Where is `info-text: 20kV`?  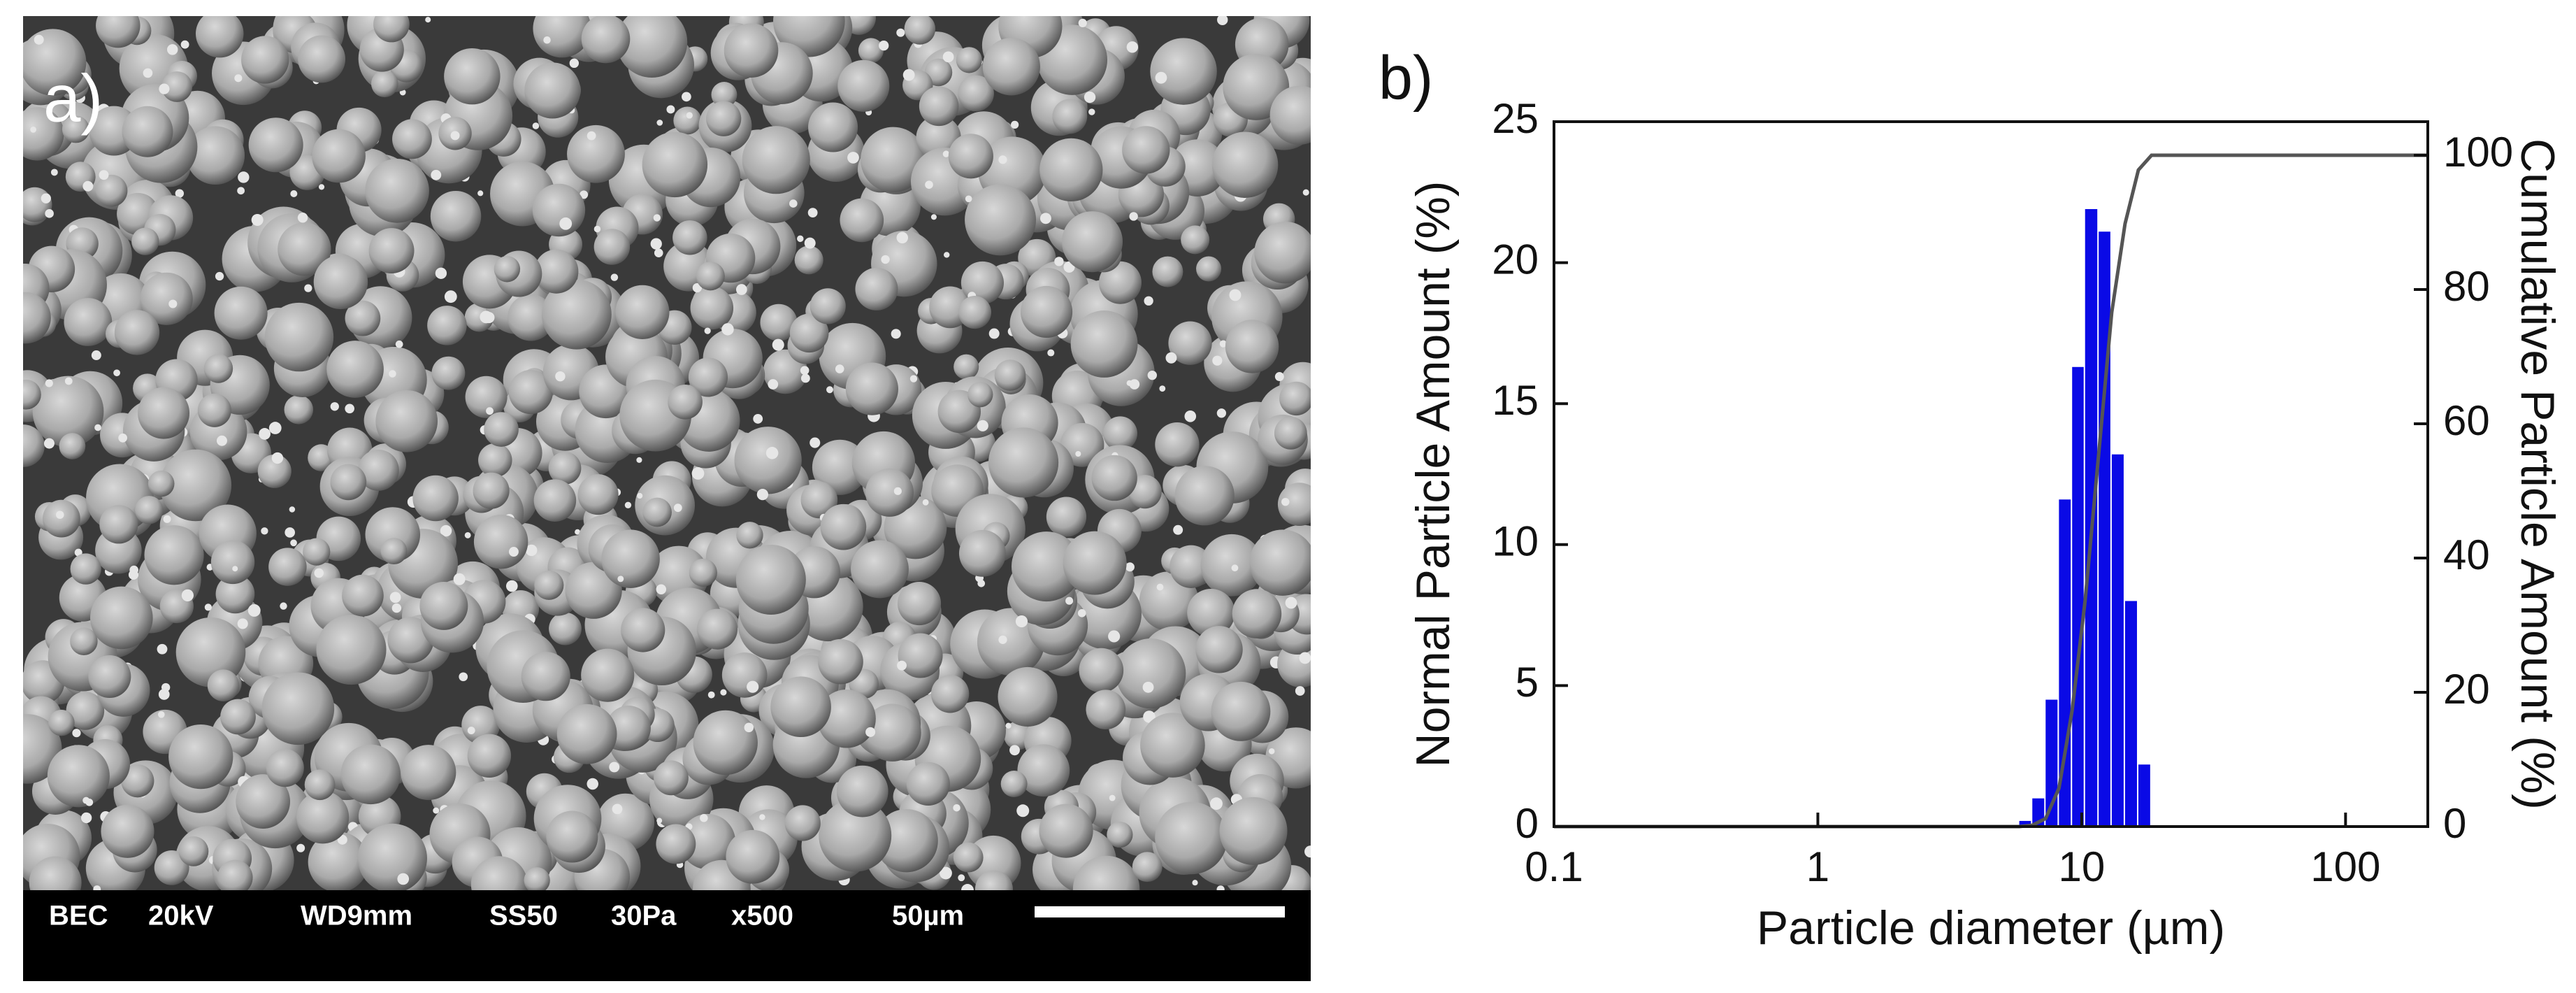
info-text: 20kV is located at coordinates (181, 916).